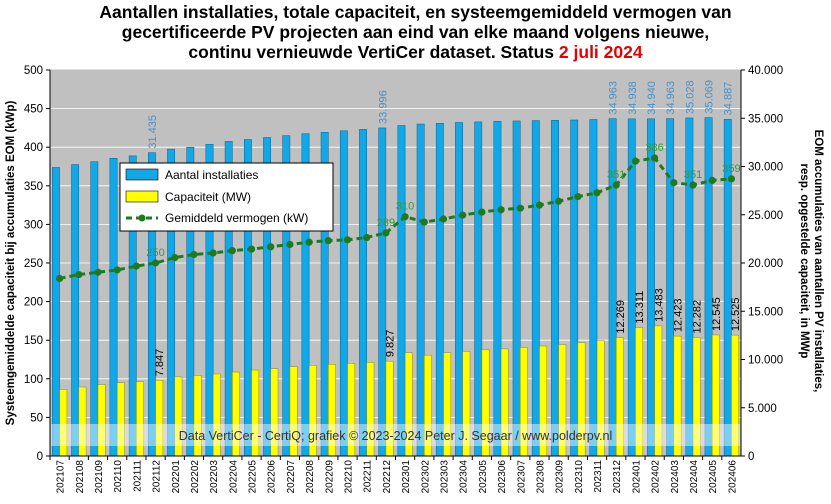 The width and height of the screenshot is (831, 504). What do you see at coordinates (804, 261) in the screenshot?
I see `y-axis-right-title-line-2: resp. opgestelde capaciteit, in MWp` at bounding box center [804, 261].